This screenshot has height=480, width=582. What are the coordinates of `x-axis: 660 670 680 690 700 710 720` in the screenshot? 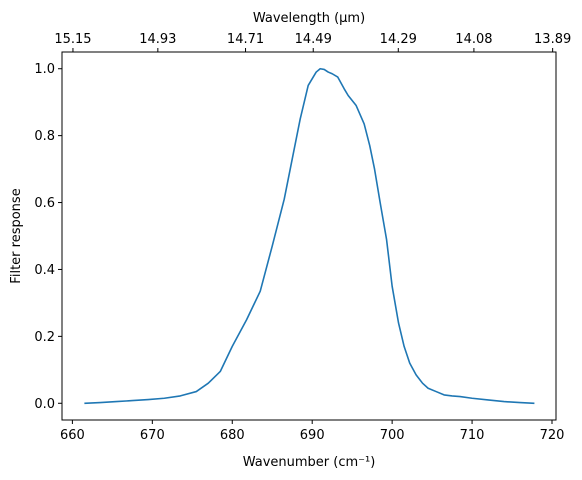 It's located at (312, 431).